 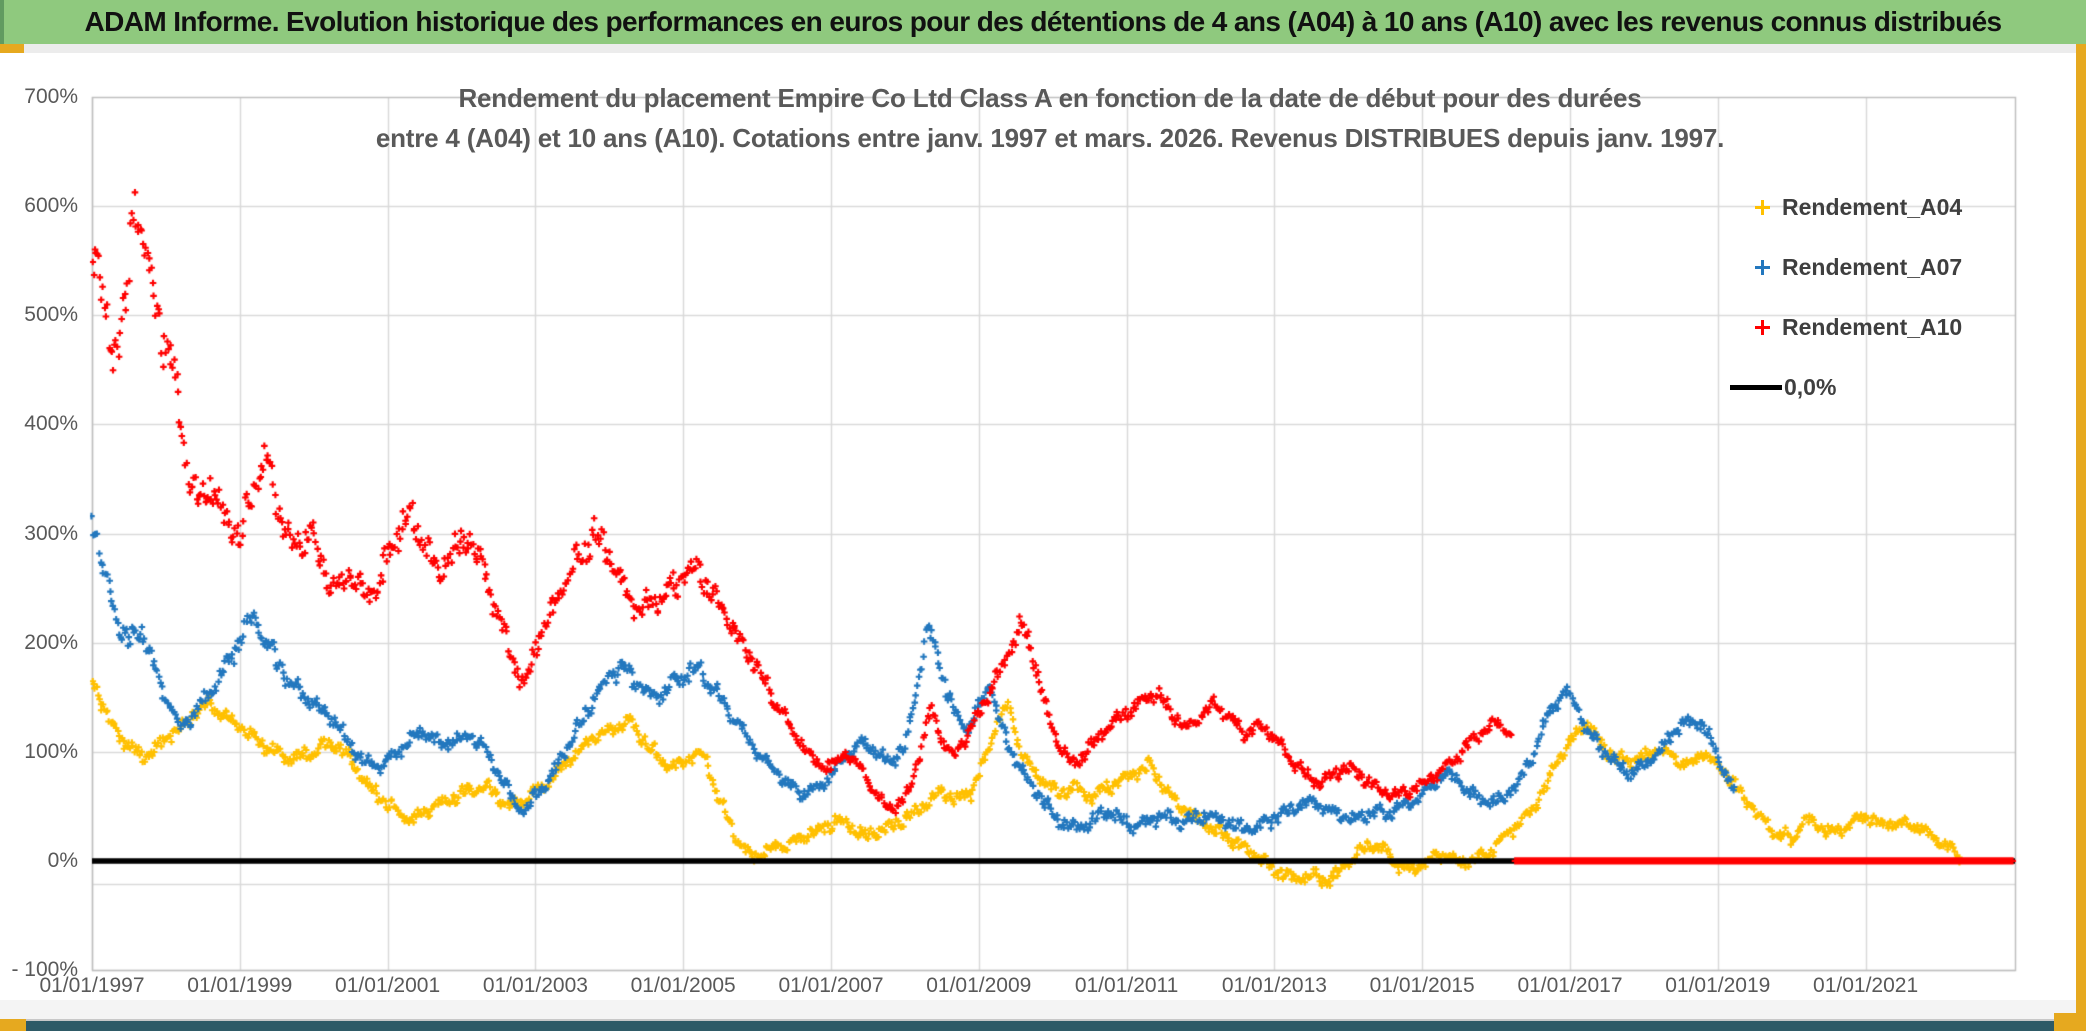 I want to click on y-axis-label: 100%, so click(x=51, y=751).